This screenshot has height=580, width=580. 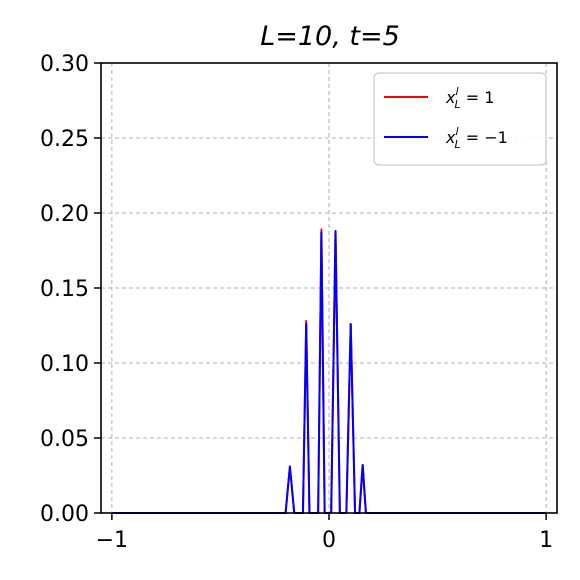 I want to click on legend-label: xl L = 1, so click(x=469, y=98).